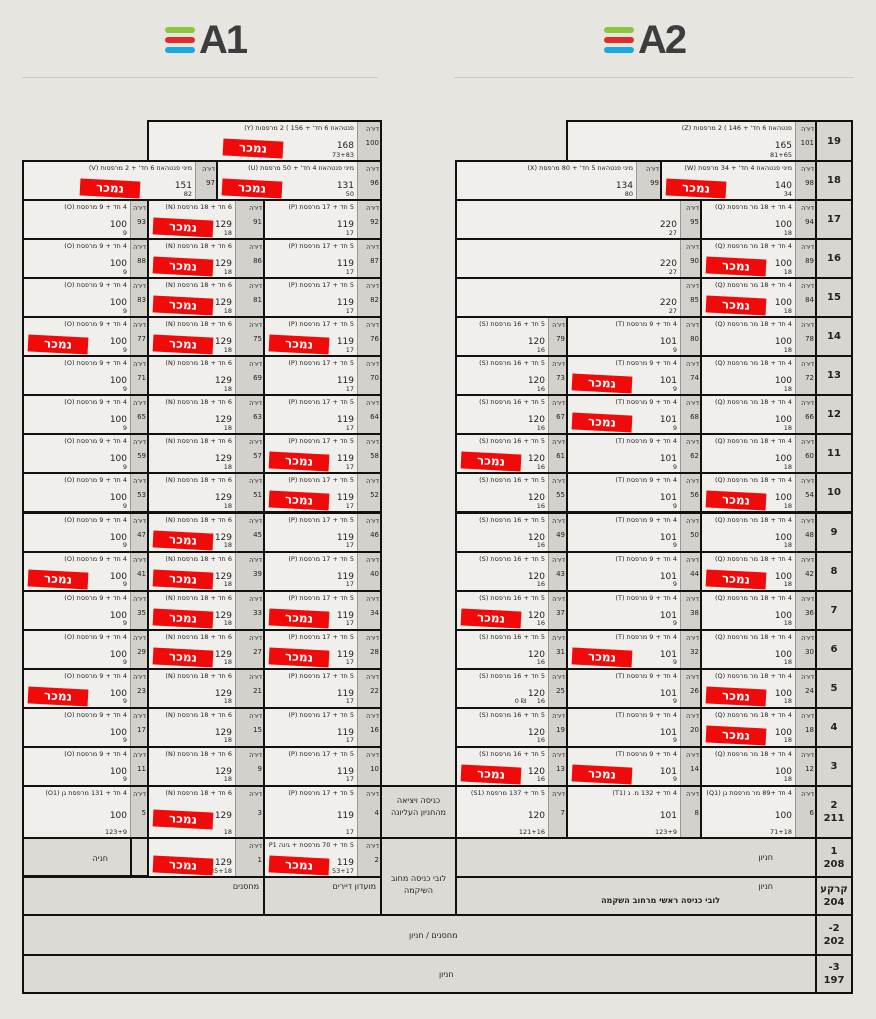 This screenshot has width=876, height=1019. I want to click on apartment-unit: 5 חד + 16 מרפסת (S) 120 16 נמכר דירה 37, so click(511, 610).